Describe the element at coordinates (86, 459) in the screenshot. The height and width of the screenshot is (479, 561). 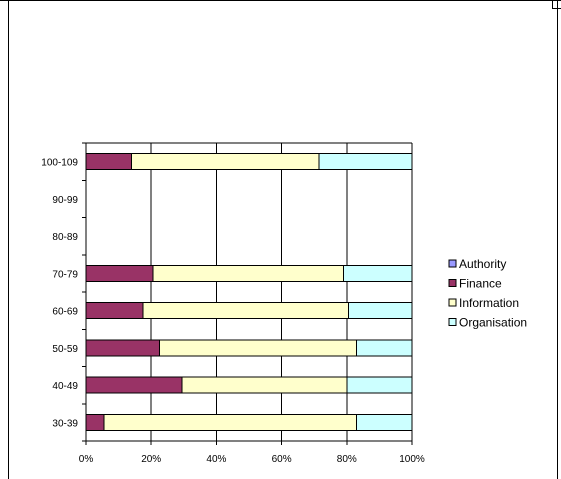
I see `x-tick-label: 0%` at that location.